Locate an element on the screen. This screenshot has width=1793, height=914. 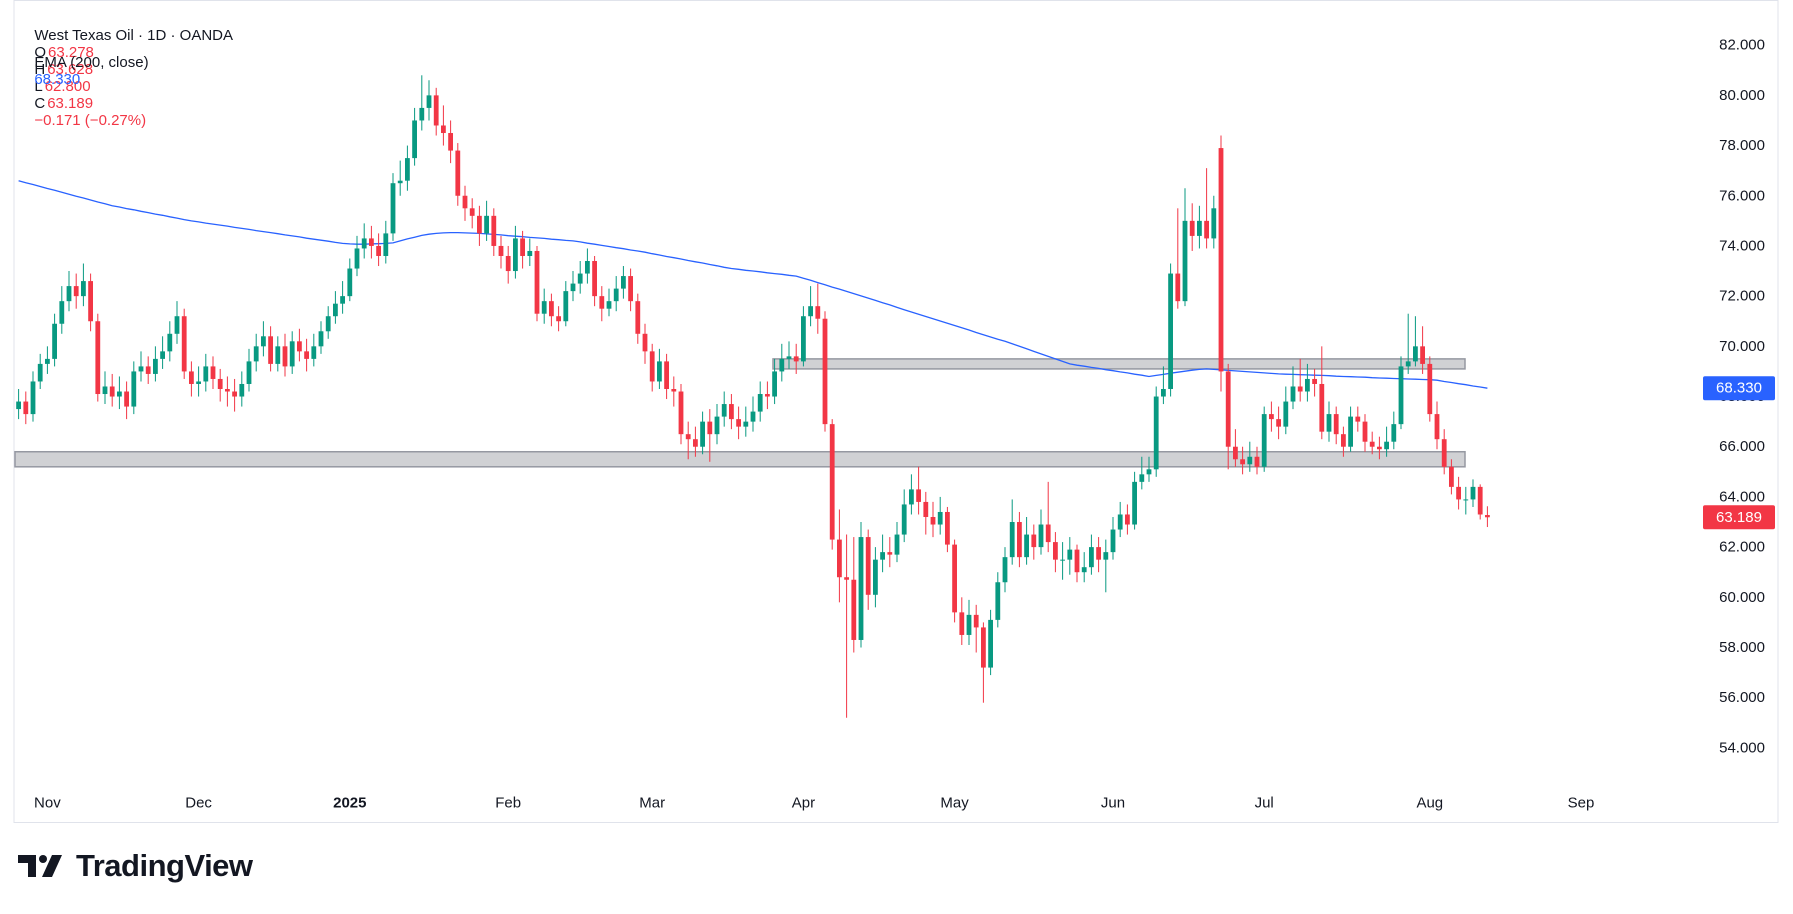
high-key: H is located at coordinates (40, 69).